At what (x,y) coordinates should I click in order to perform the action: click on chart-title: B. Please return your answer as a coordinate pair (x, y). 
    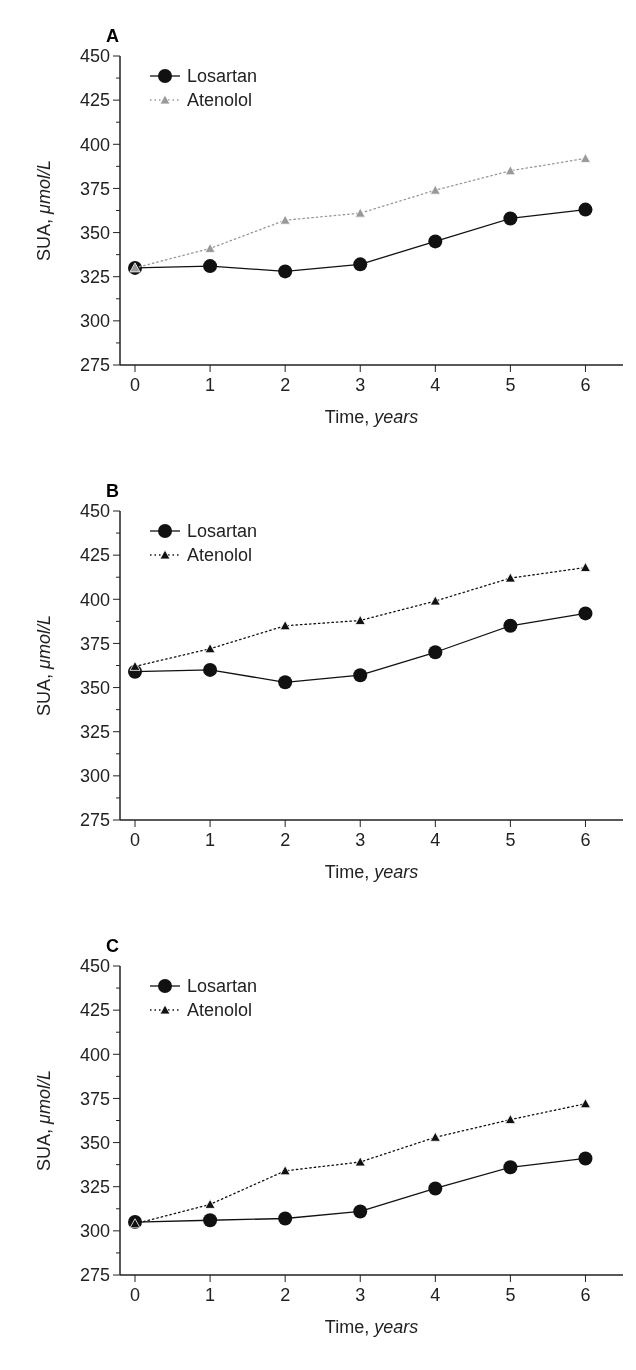
    Looking at the image, I should click on (112, 491).